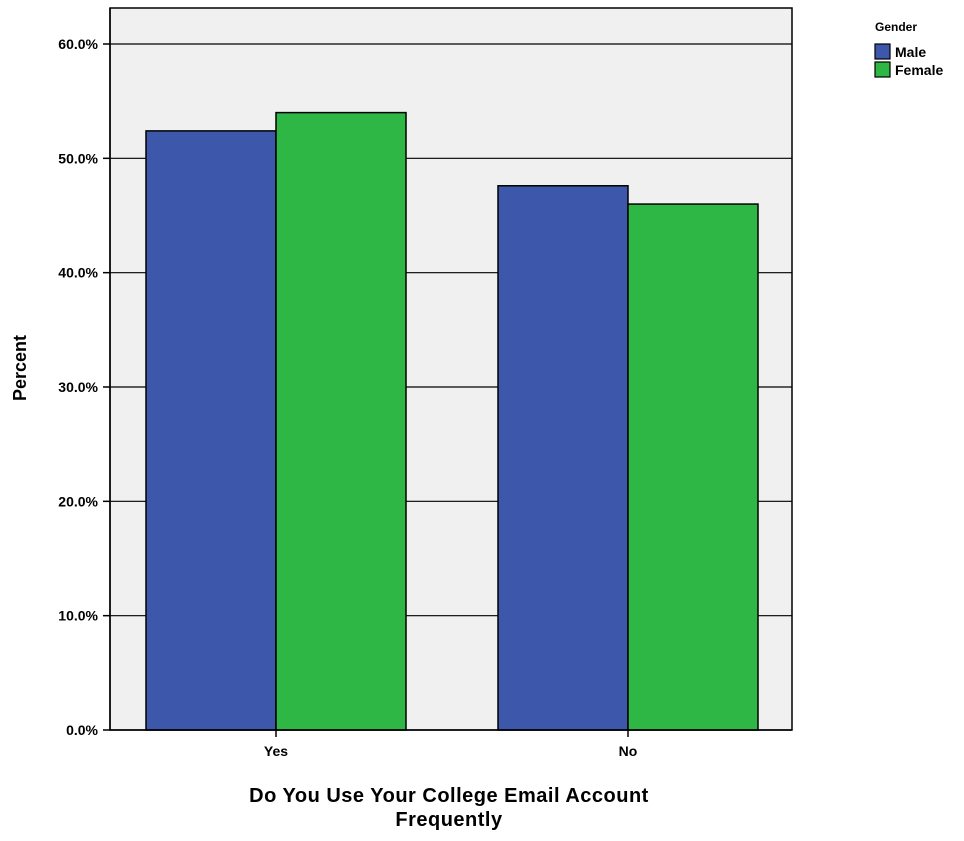 This screenshot has height=841, width=964. Describe the element at coordinates (919, 70) in the screenshot. I see `legend-label-female: Female` at that location.